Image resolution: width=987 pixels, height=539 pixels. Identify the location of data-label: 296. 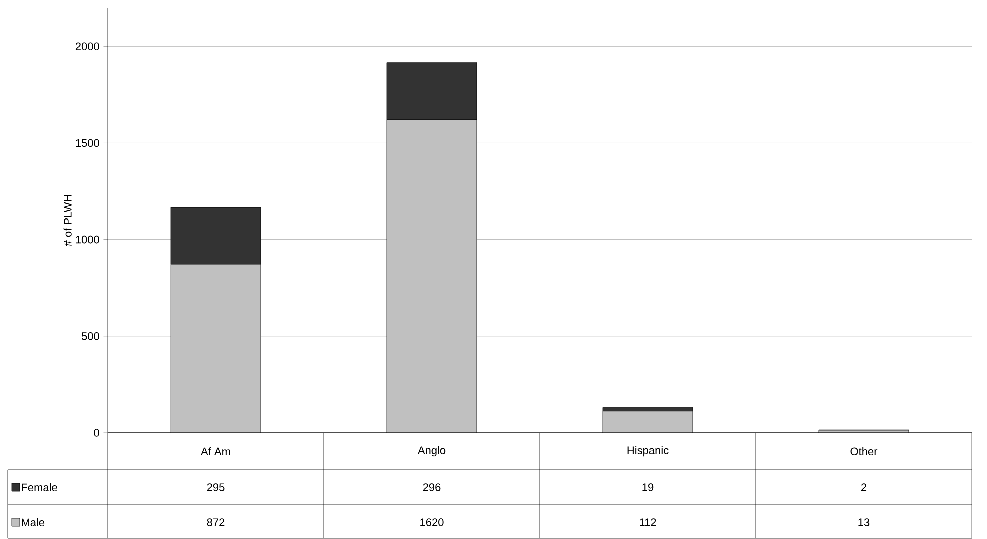
(432, 488).